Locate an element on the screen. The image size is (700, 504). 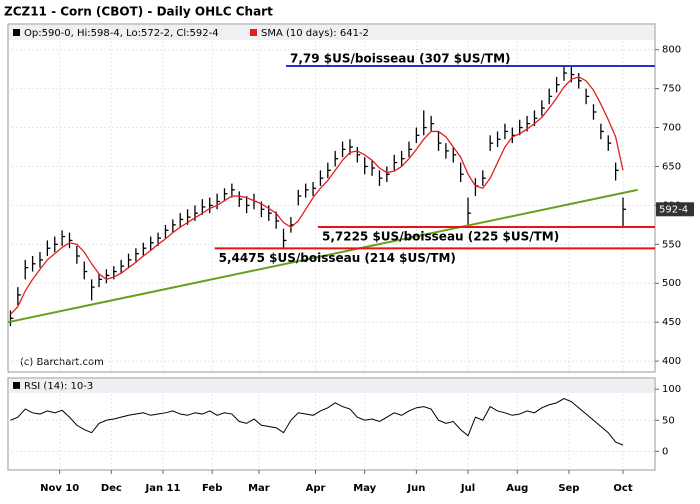
y-tick-label: 50 is located at coordinates (668, 420).